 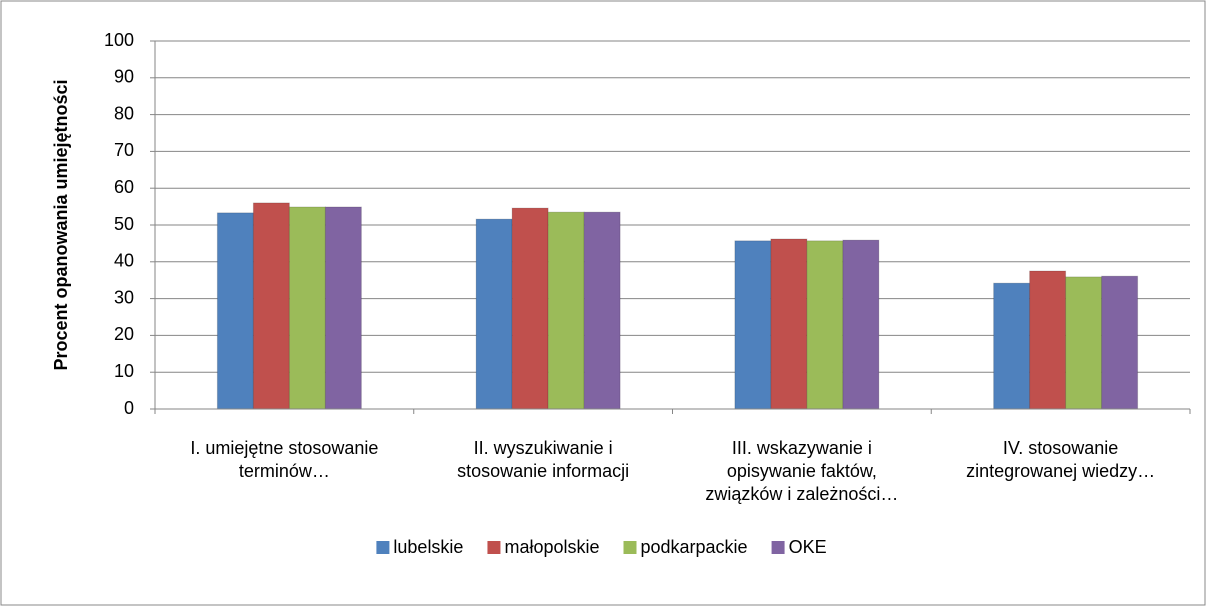 What do you see at coordinates (694, 547) in the screenshot?
I see `legend-label: podkarpackie` at bounding box center [694, 547].